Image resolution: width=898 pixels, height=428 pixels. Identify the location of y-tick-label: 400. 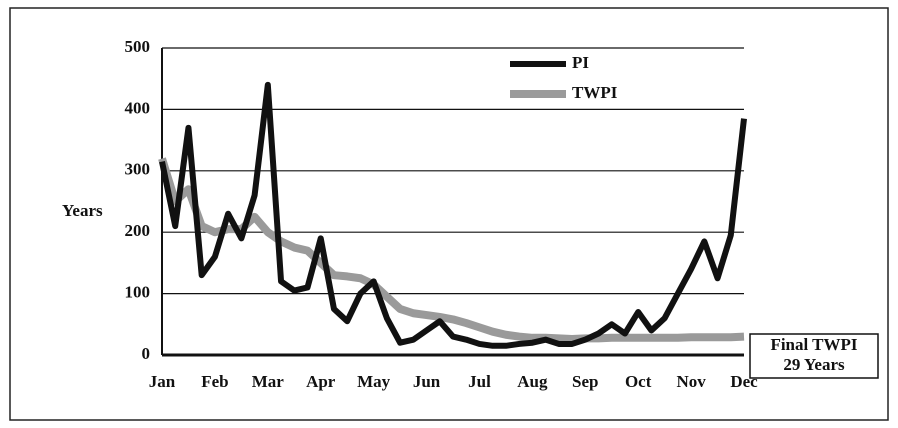
(138, 107).